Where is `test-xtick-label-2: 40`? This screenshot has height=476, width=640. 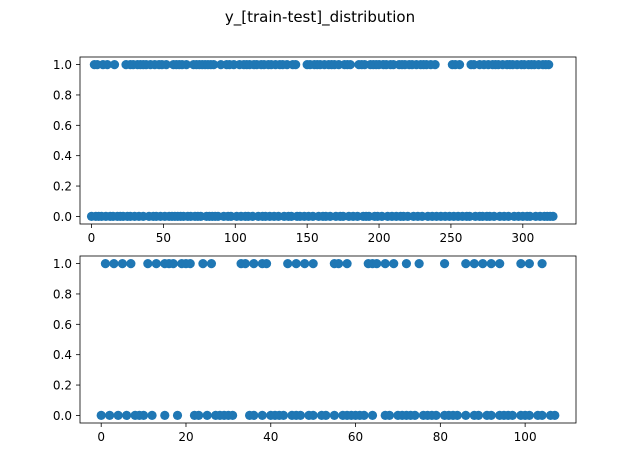 test-xtick-label-2: 40 is located at coordinates (270, 437).